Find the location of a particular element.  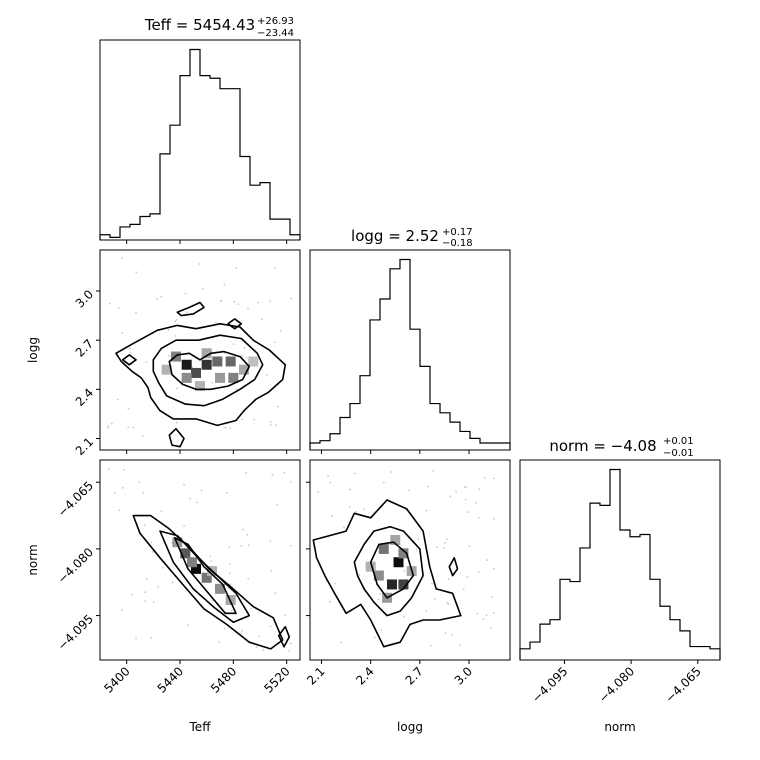

x-tick-label-norm: −4.065 is located at coordinates (683, 684).